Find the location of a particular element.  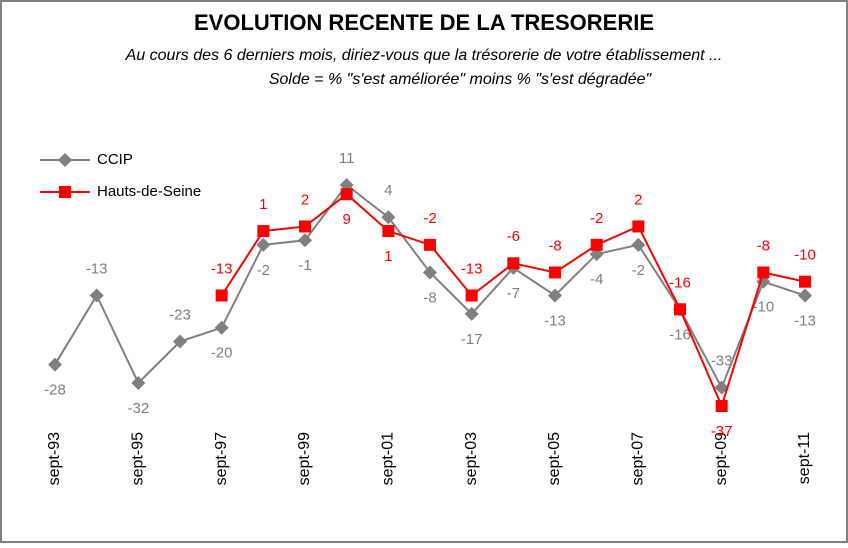

data-label: -23 is located at coordinates (180, 315).